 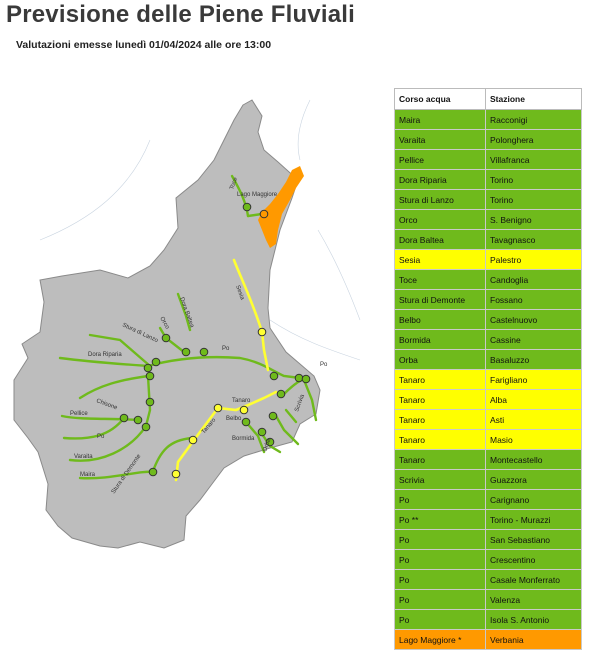 I want to click on station-cell: Palestro, so click(x=533, y=259).